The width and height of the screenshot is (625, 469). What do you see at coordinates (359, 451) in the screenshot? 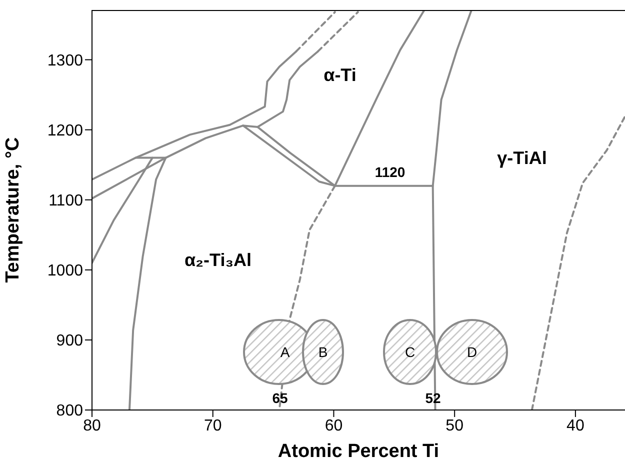
I see `x-axis-title: Atomic Percent Ti` at bounding box center [359, 451].